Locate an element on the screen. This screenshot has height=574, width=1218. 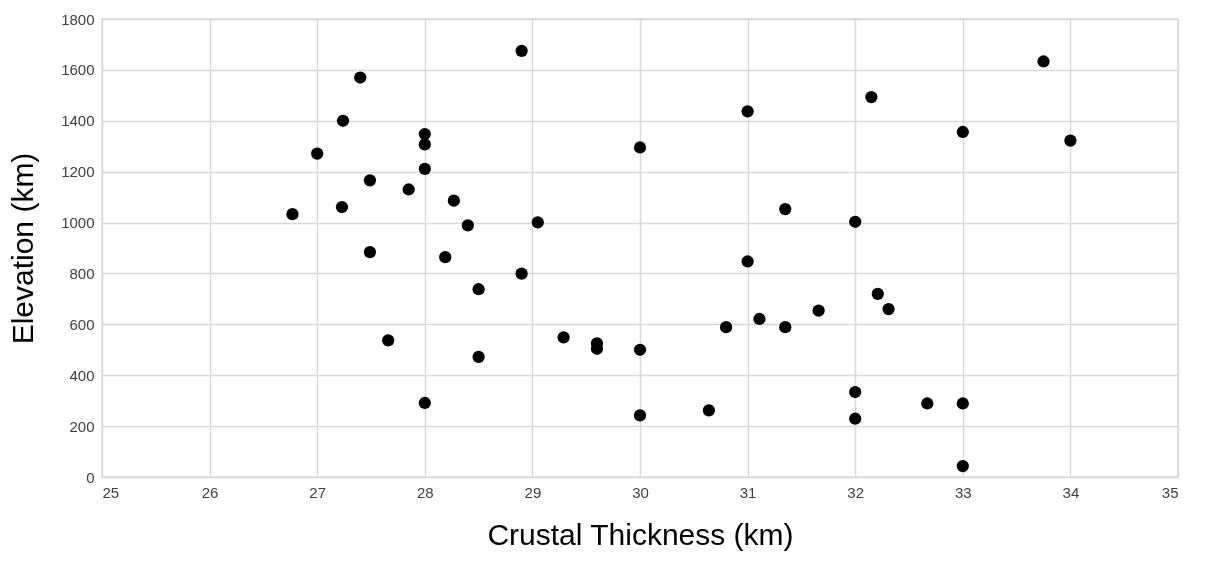
y-tick-label: 1600 is located at coordinates (78, 70).